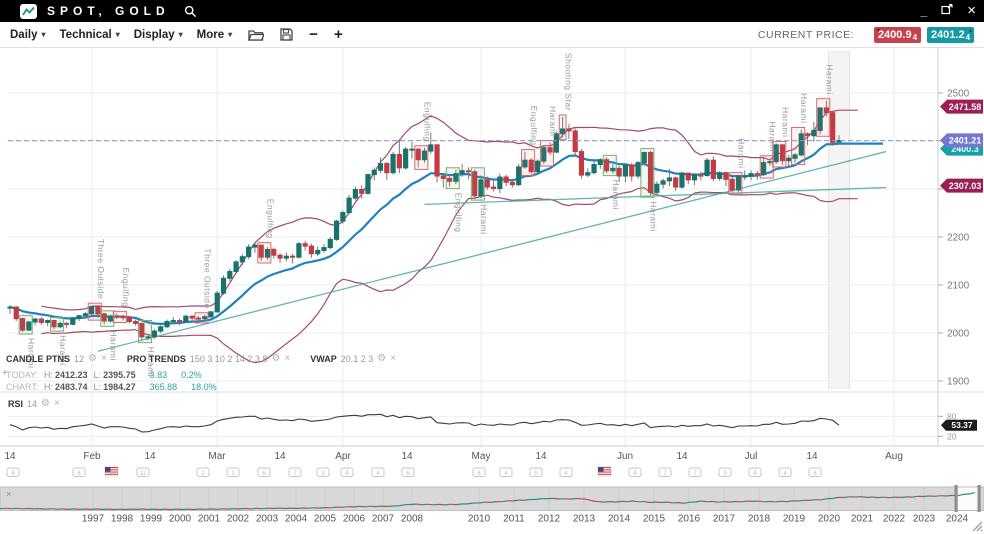  What do you see at coordinates (481, 456) in the screenshot?
I see `x-tick-label: May` at bounding box center [481, 456].